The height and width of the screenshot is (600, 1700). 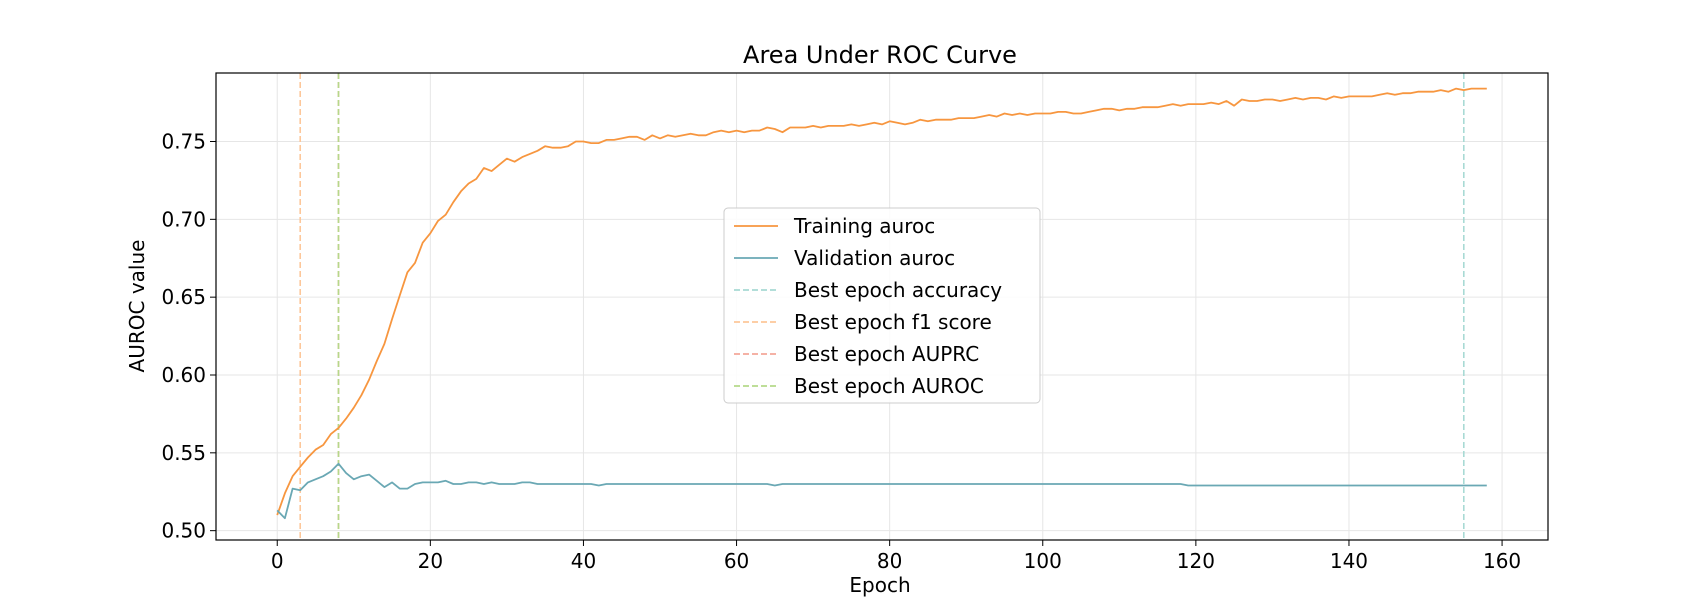 I want to click on x-tick-label: 140, so click(x=1349, y=561).